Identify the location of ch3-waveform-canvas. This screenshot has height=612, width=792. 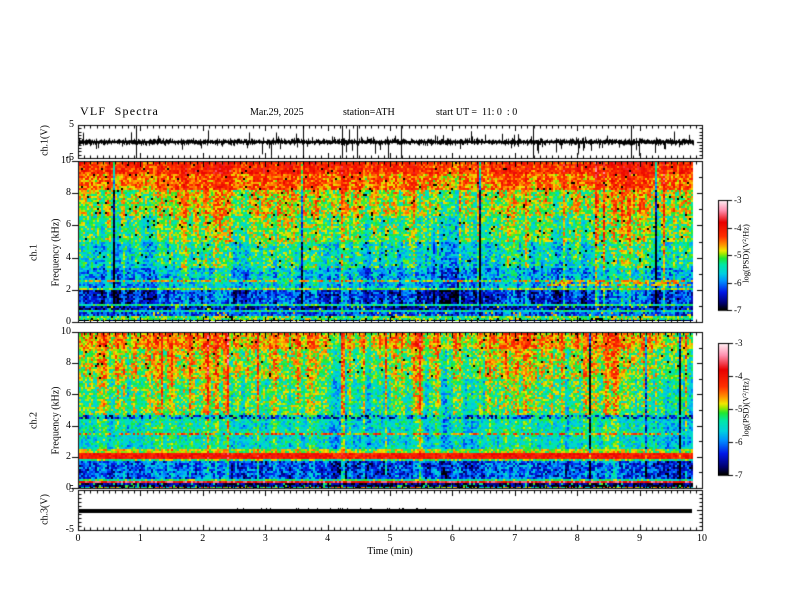
(390, 510).